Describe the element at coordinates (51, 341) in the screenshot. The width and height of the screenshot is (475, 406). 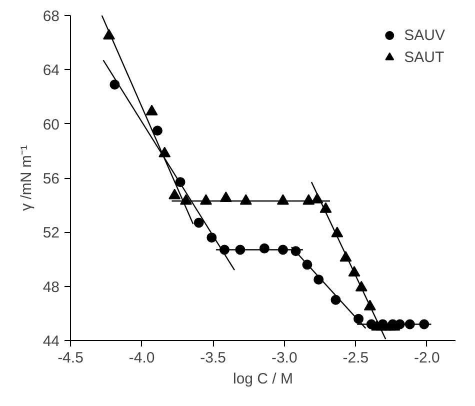
I see `y-tick-label: 44` at that location.